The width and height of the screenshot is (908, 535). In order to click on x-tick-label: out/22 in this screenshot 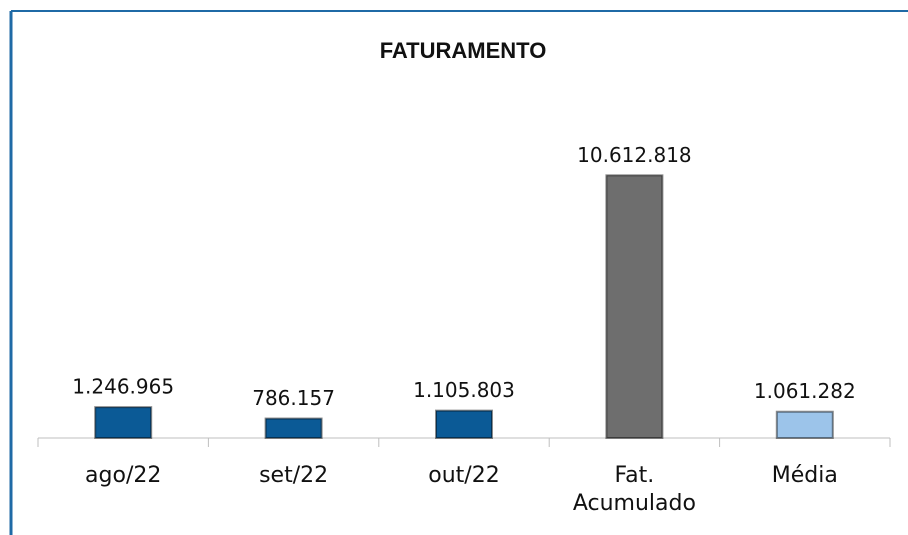, I will do `click(464, 475)`.